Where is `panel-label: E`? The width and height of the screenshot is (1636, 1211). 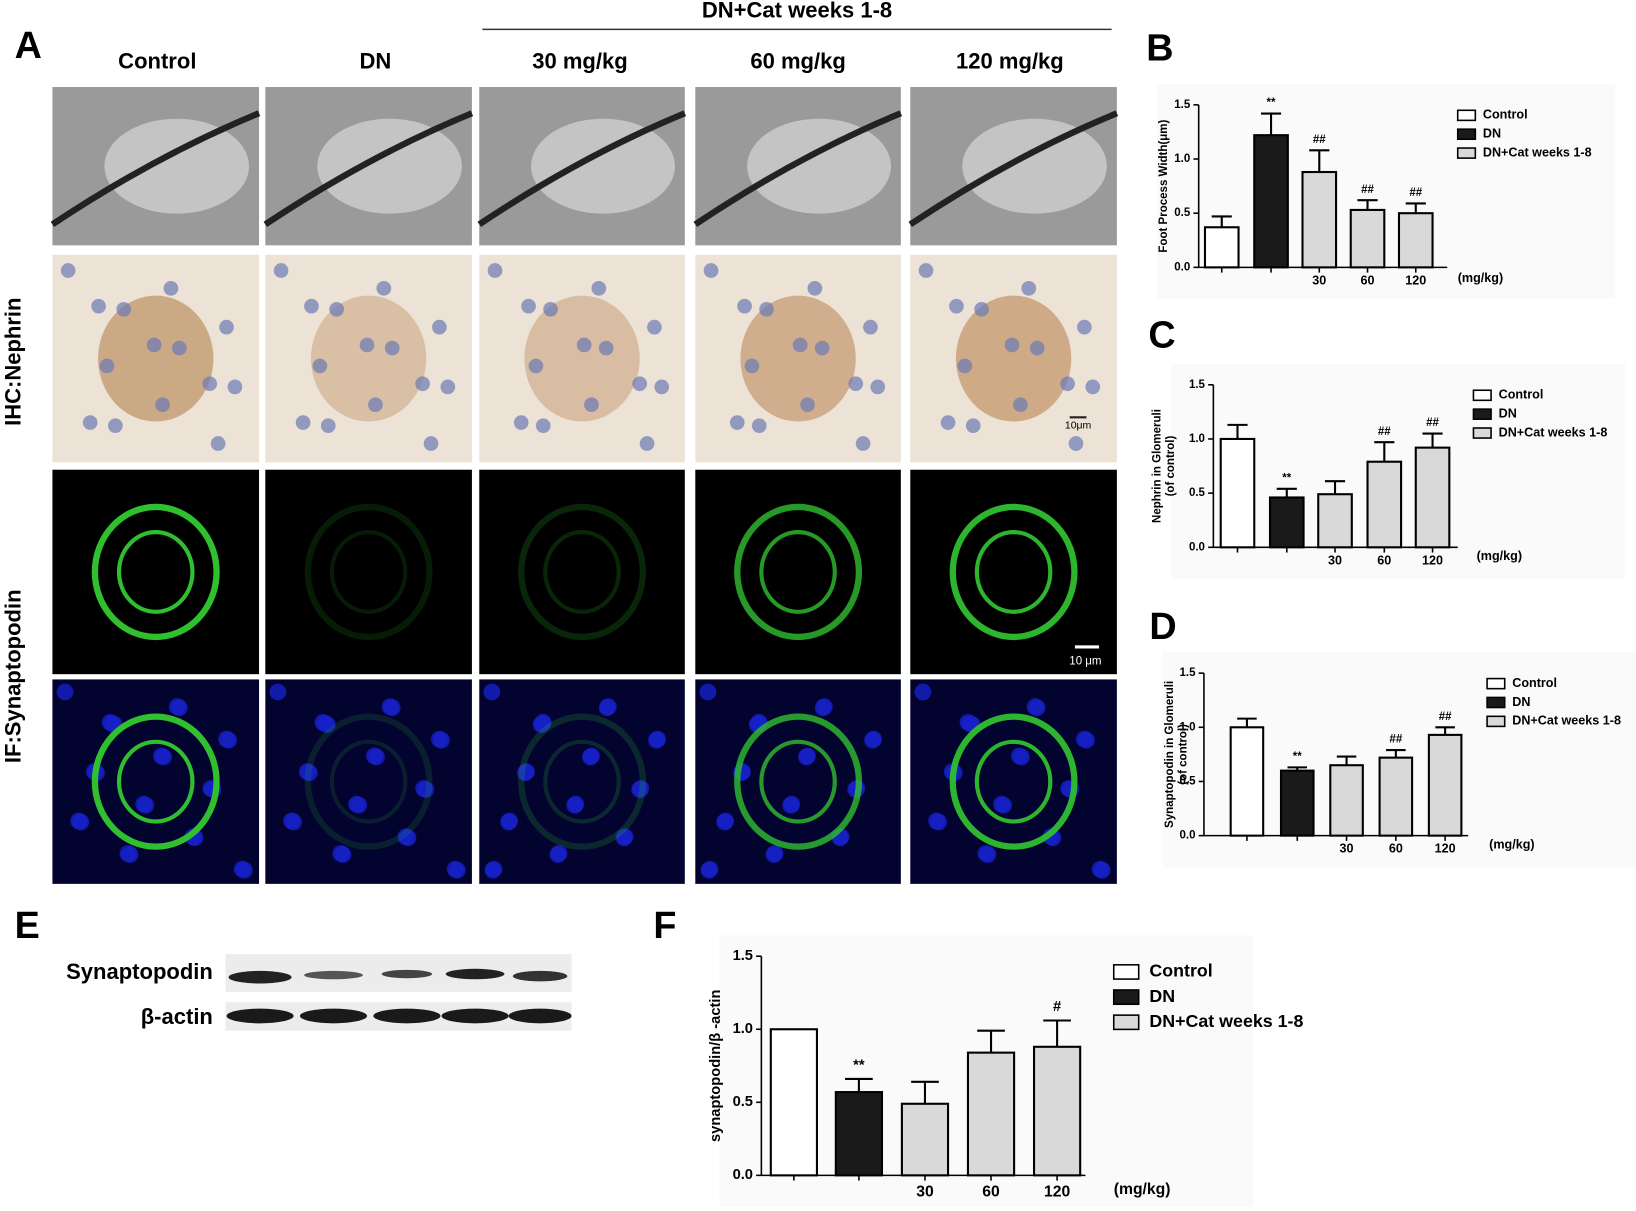 panel-label: E is located at coordinates (27, 925).